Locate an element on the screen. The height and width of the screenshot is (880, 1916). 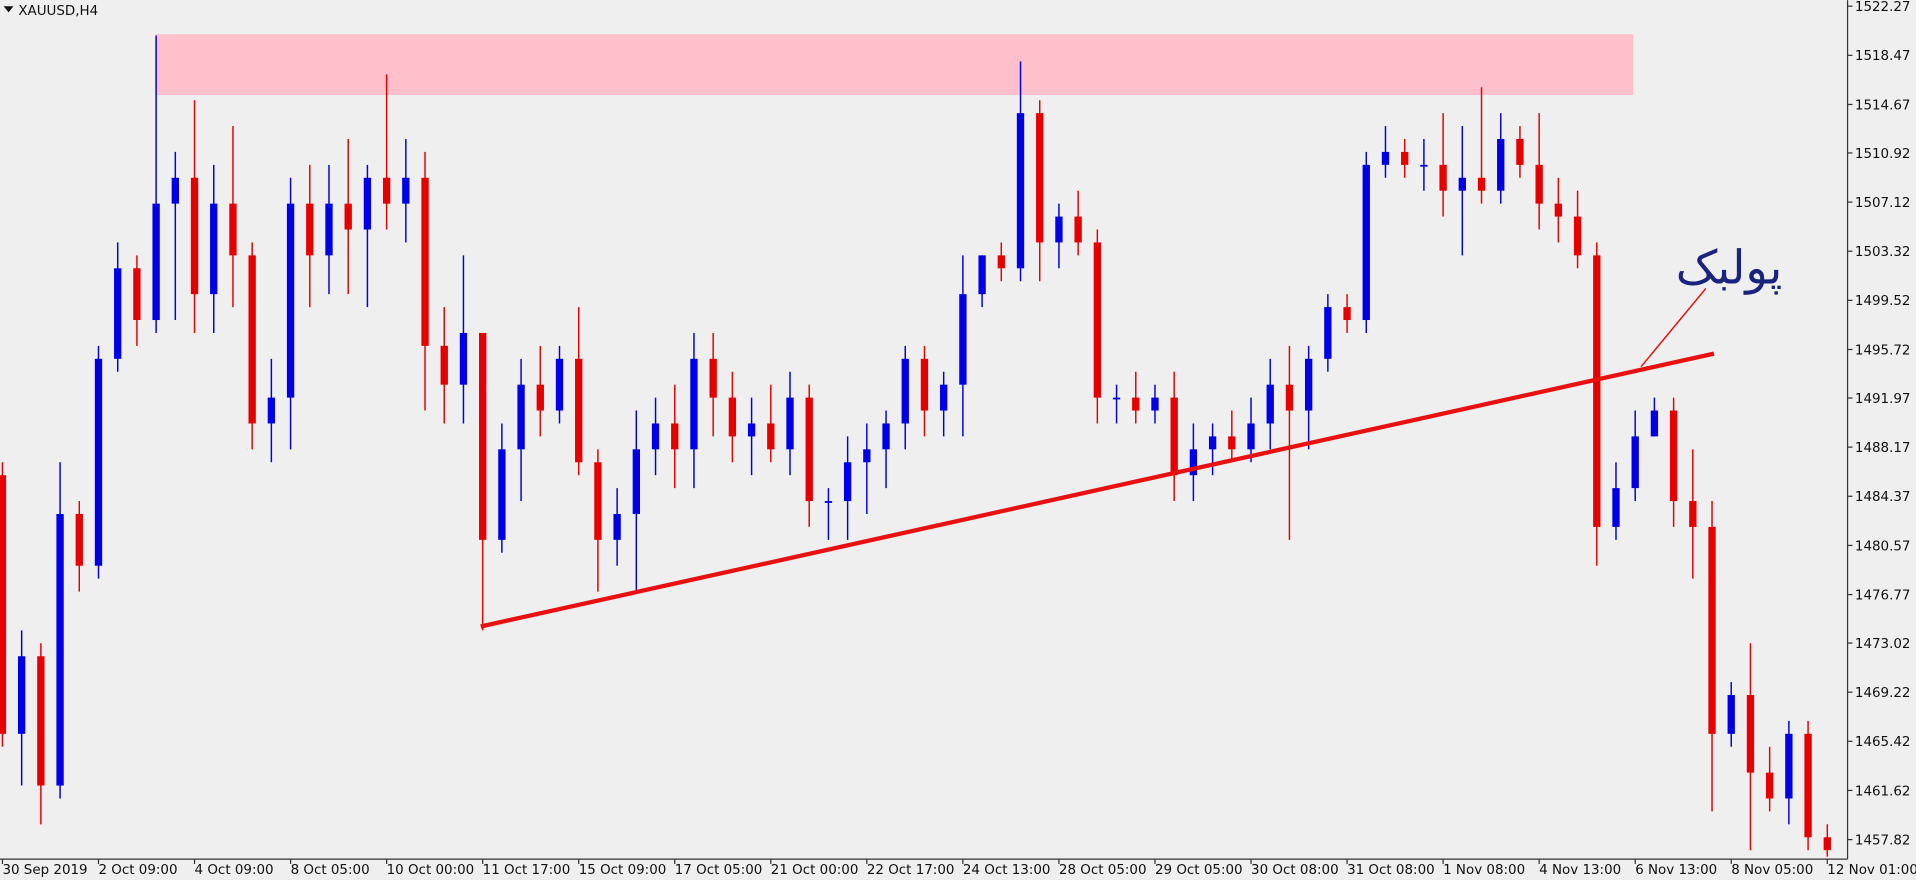
x-tick-label: 1 Nov 08:00 is located at coordinates (1484, 870).